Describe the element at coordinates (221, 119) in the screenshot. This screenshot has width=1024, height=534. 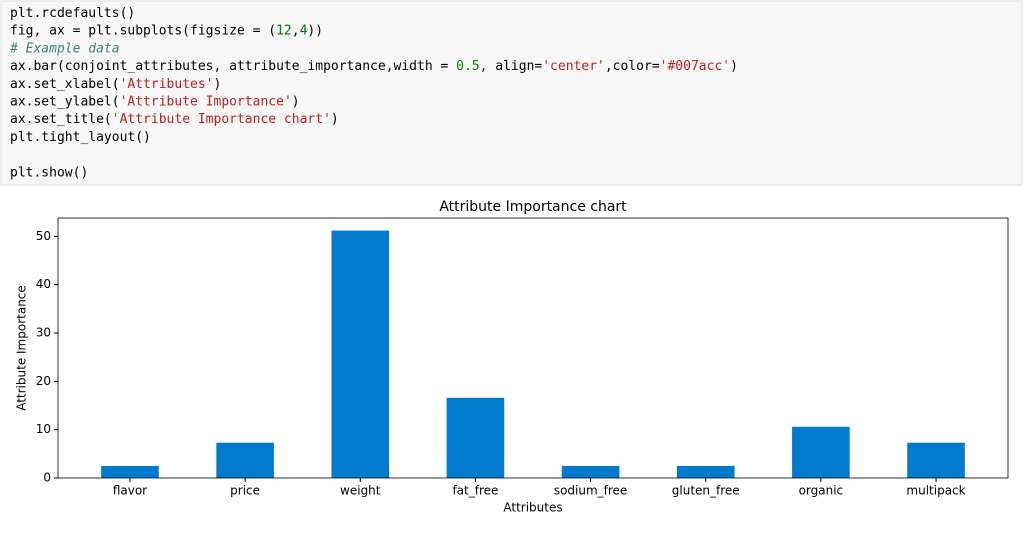
I see `code-token: 'Attribute Importance chart'` at that location.